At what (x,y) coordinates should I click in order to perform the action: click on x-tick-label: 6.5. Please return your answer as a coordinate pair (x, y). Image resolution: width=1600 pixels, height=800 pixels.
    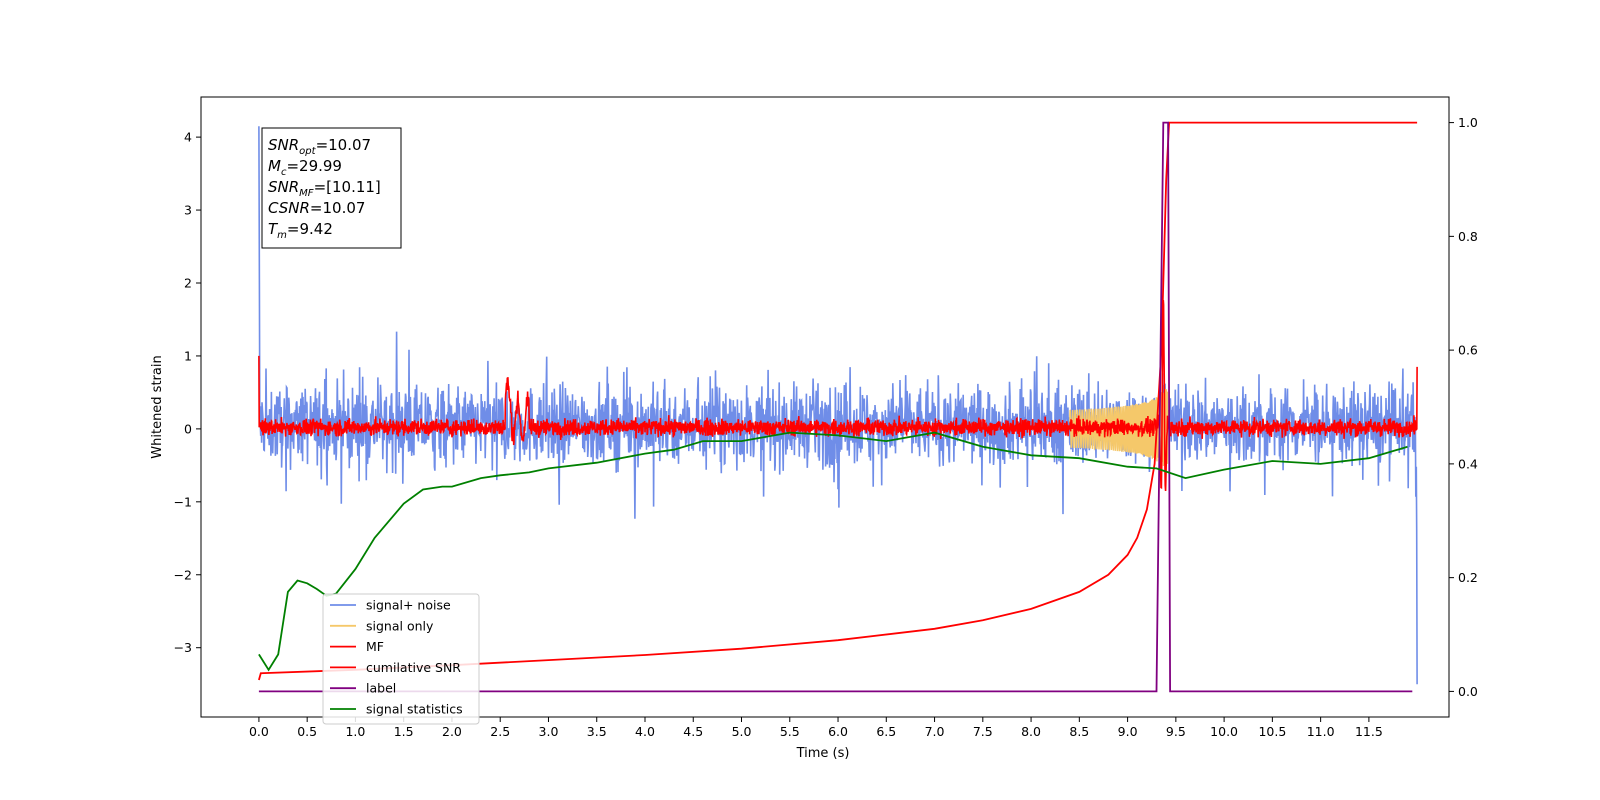
    Looking at the image, I should click on (886, 731).